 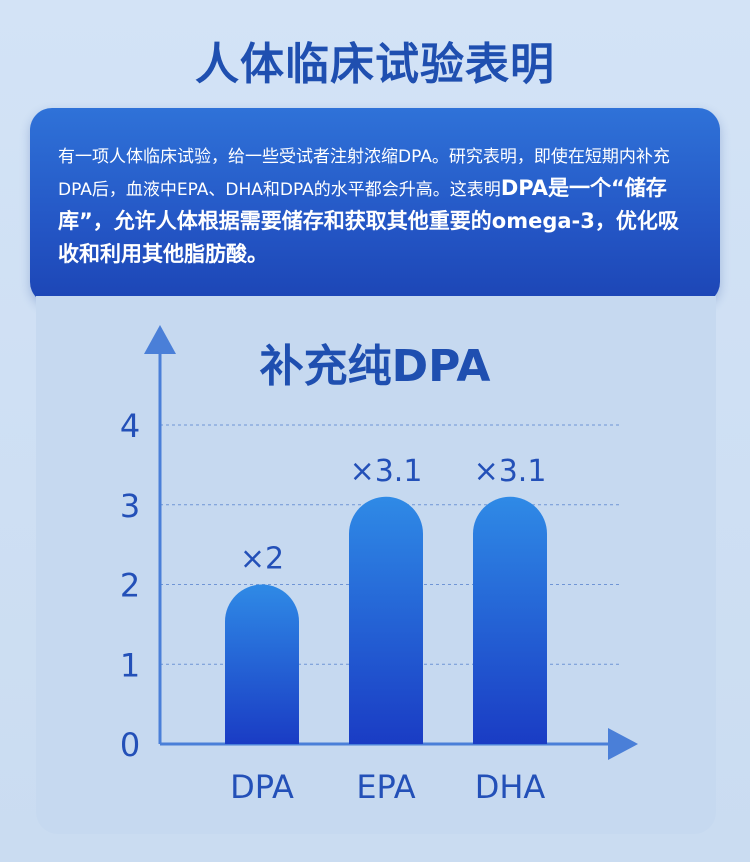 What do you see at coordinates (262, 664) in the screenshot?
I see `bar-dpa` at bounding box center [262, 664].